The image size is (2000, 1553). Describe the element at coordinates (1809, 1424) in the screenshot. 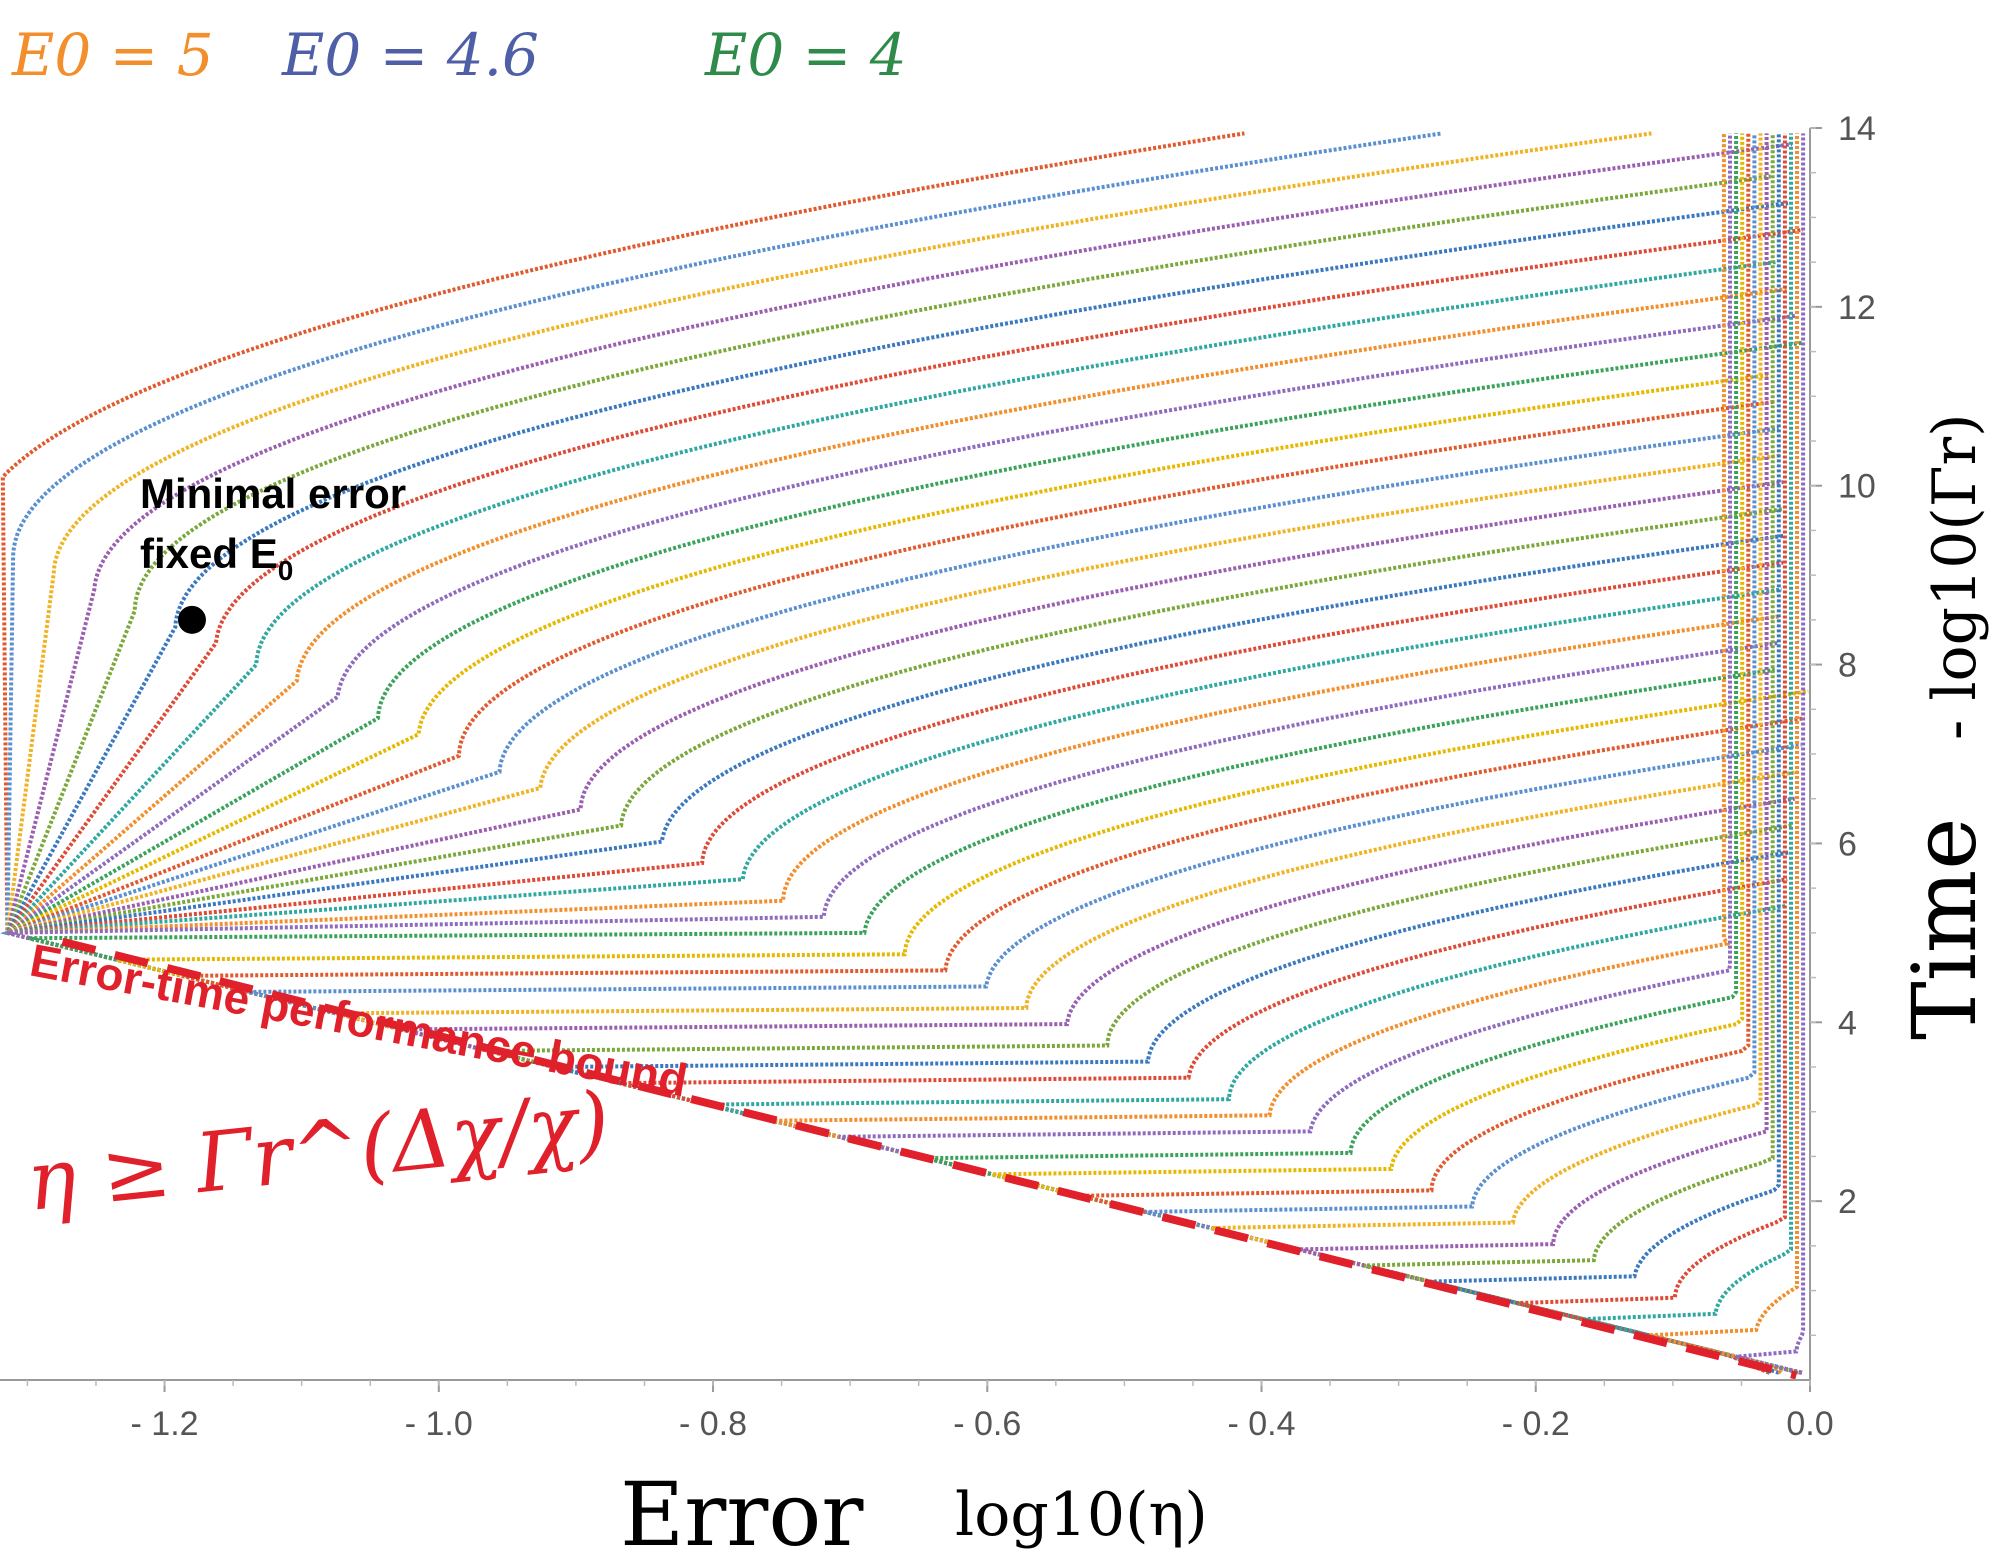

I see `x-tick-label: 0.0` at that location.